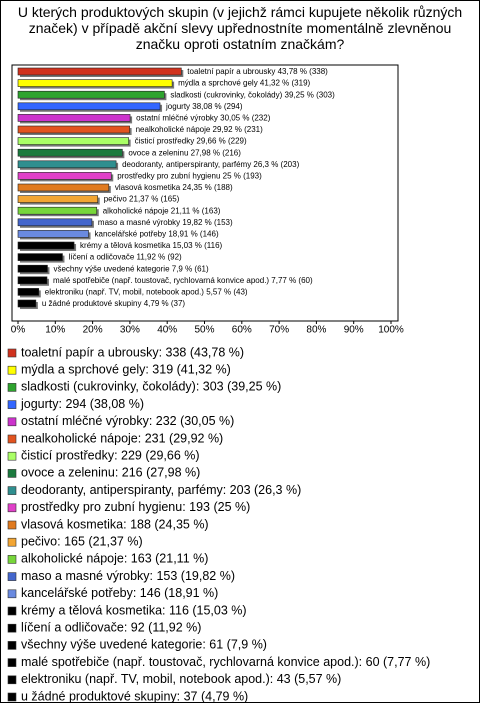  Describe the element at coordinates (82, 404) in the screenshot. I see `legend-label: jogurty: 294 (38,08 %)` at that location.